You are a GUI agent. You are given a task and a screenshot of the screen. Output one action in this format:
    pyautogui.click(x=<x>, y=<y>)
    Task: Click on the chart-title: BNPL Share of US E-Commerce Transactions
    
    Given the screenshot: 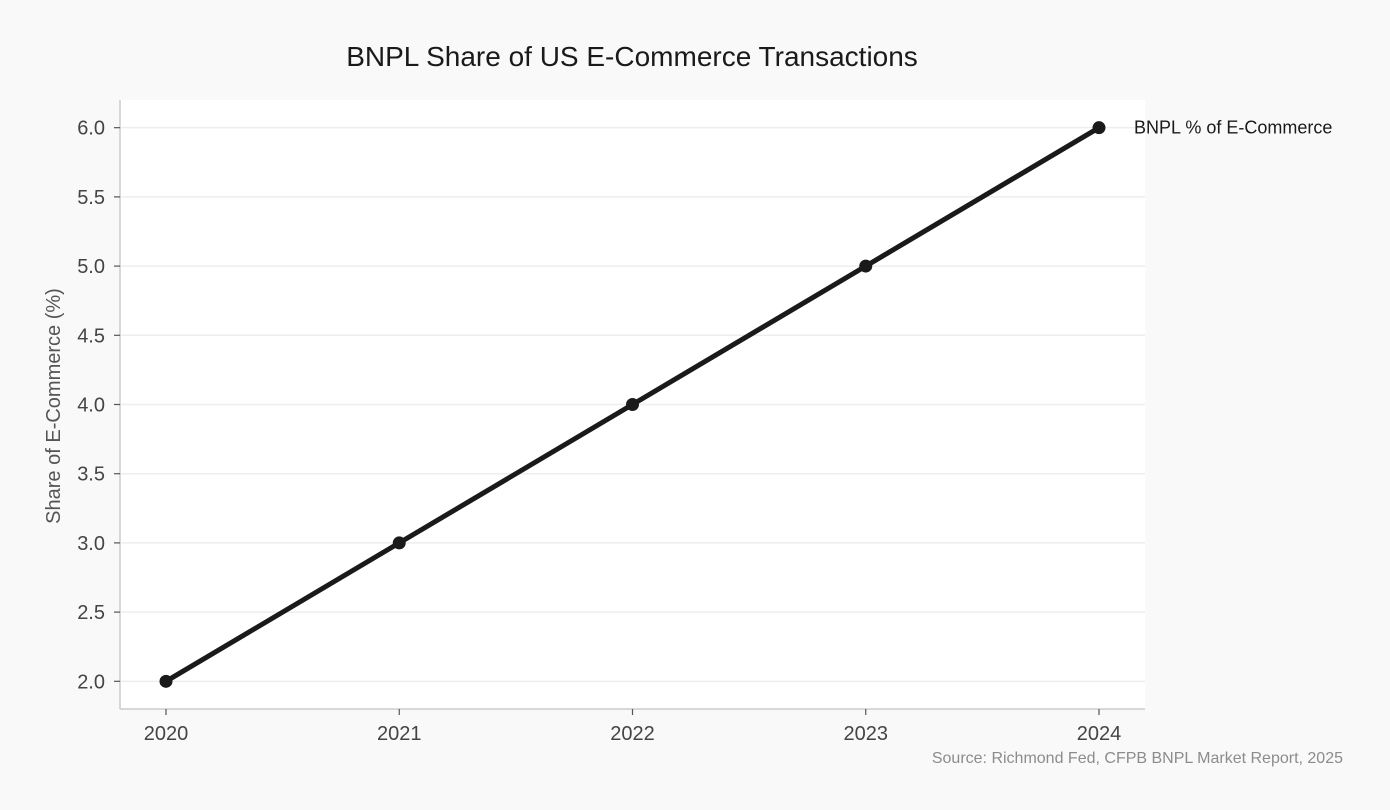 What is the action you would take?
    pyautogui.click(x=632, y=56)
    